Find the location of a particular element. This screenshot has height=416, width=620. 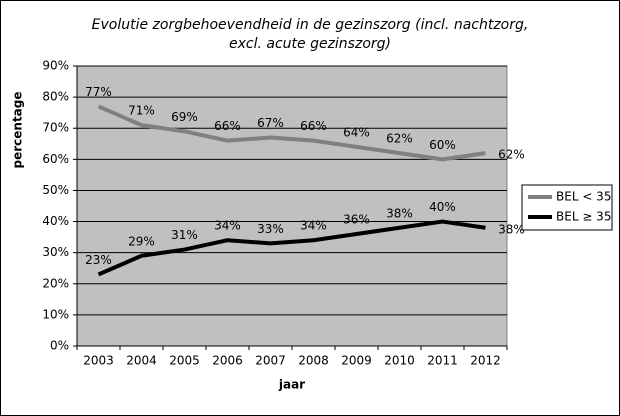

x-tick-label: 2011 is located at coordinates (442, 361).